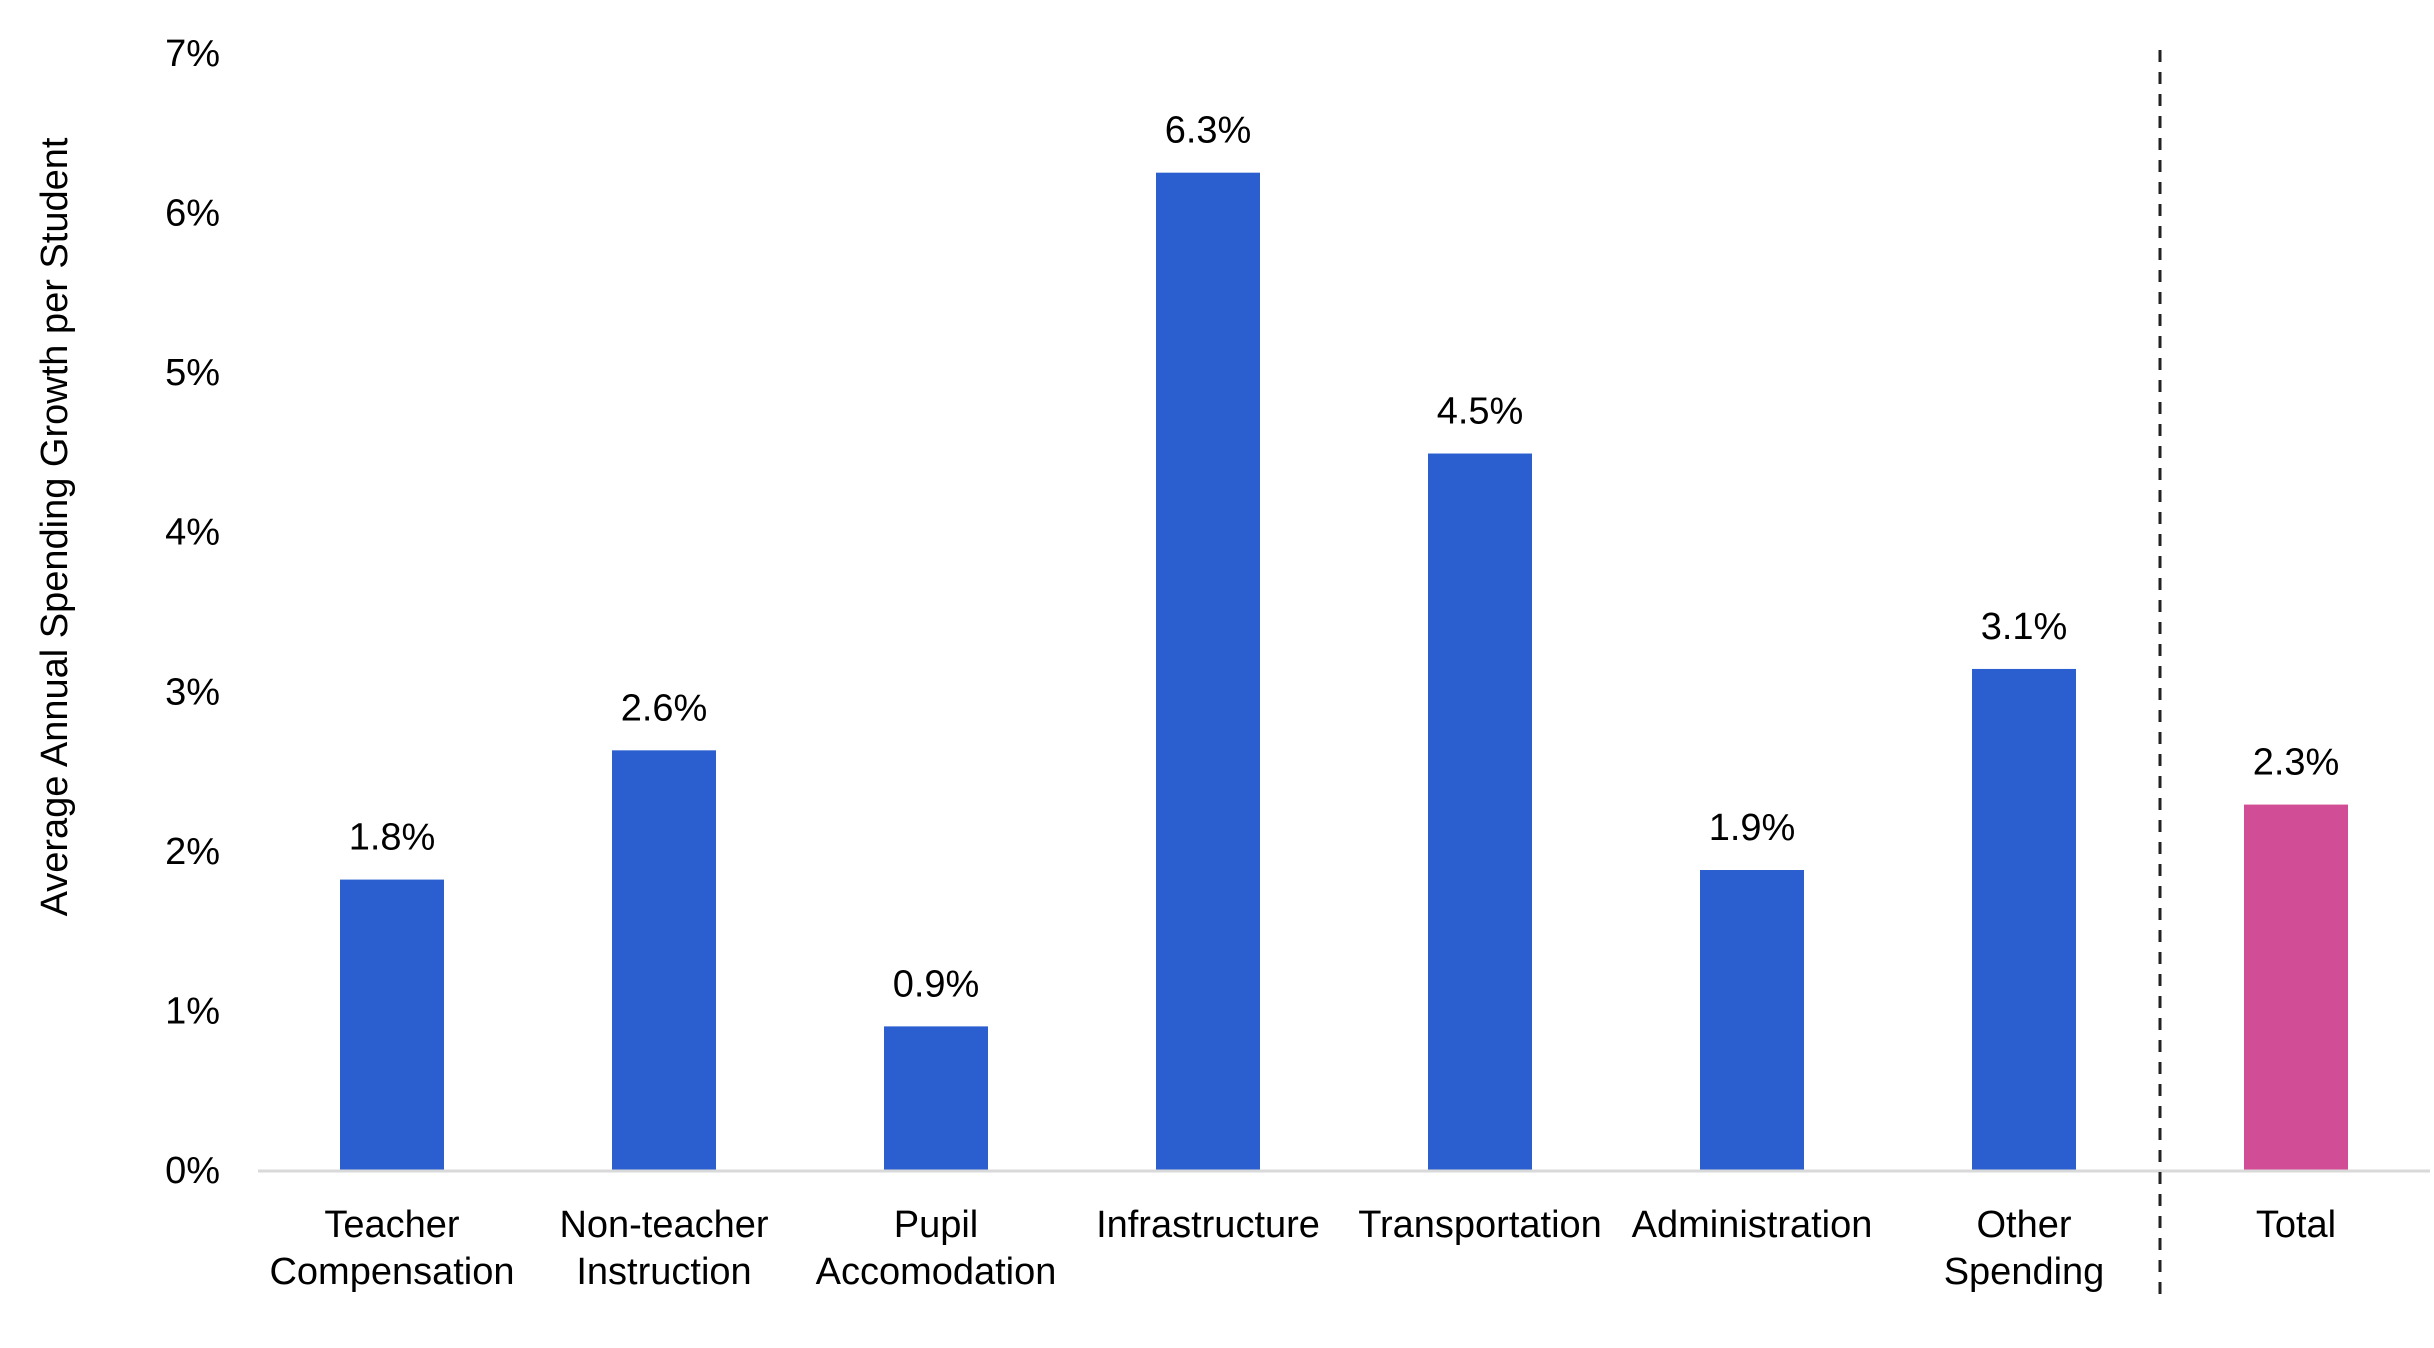  I want to click on data-label: 4.5%, so click(1480, 412).